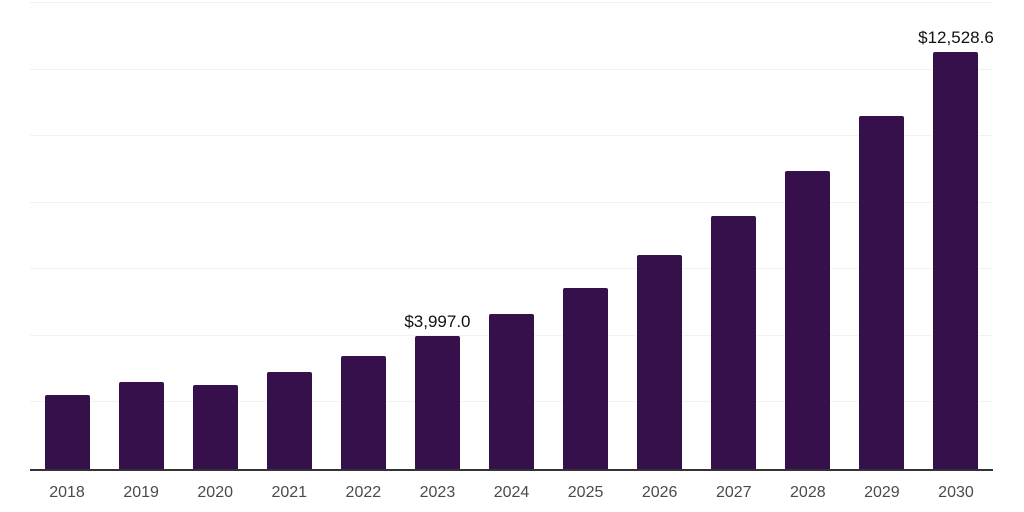 This screenshot has height=512, width=1024. I want to click on bar-2028, so click(808, 319).